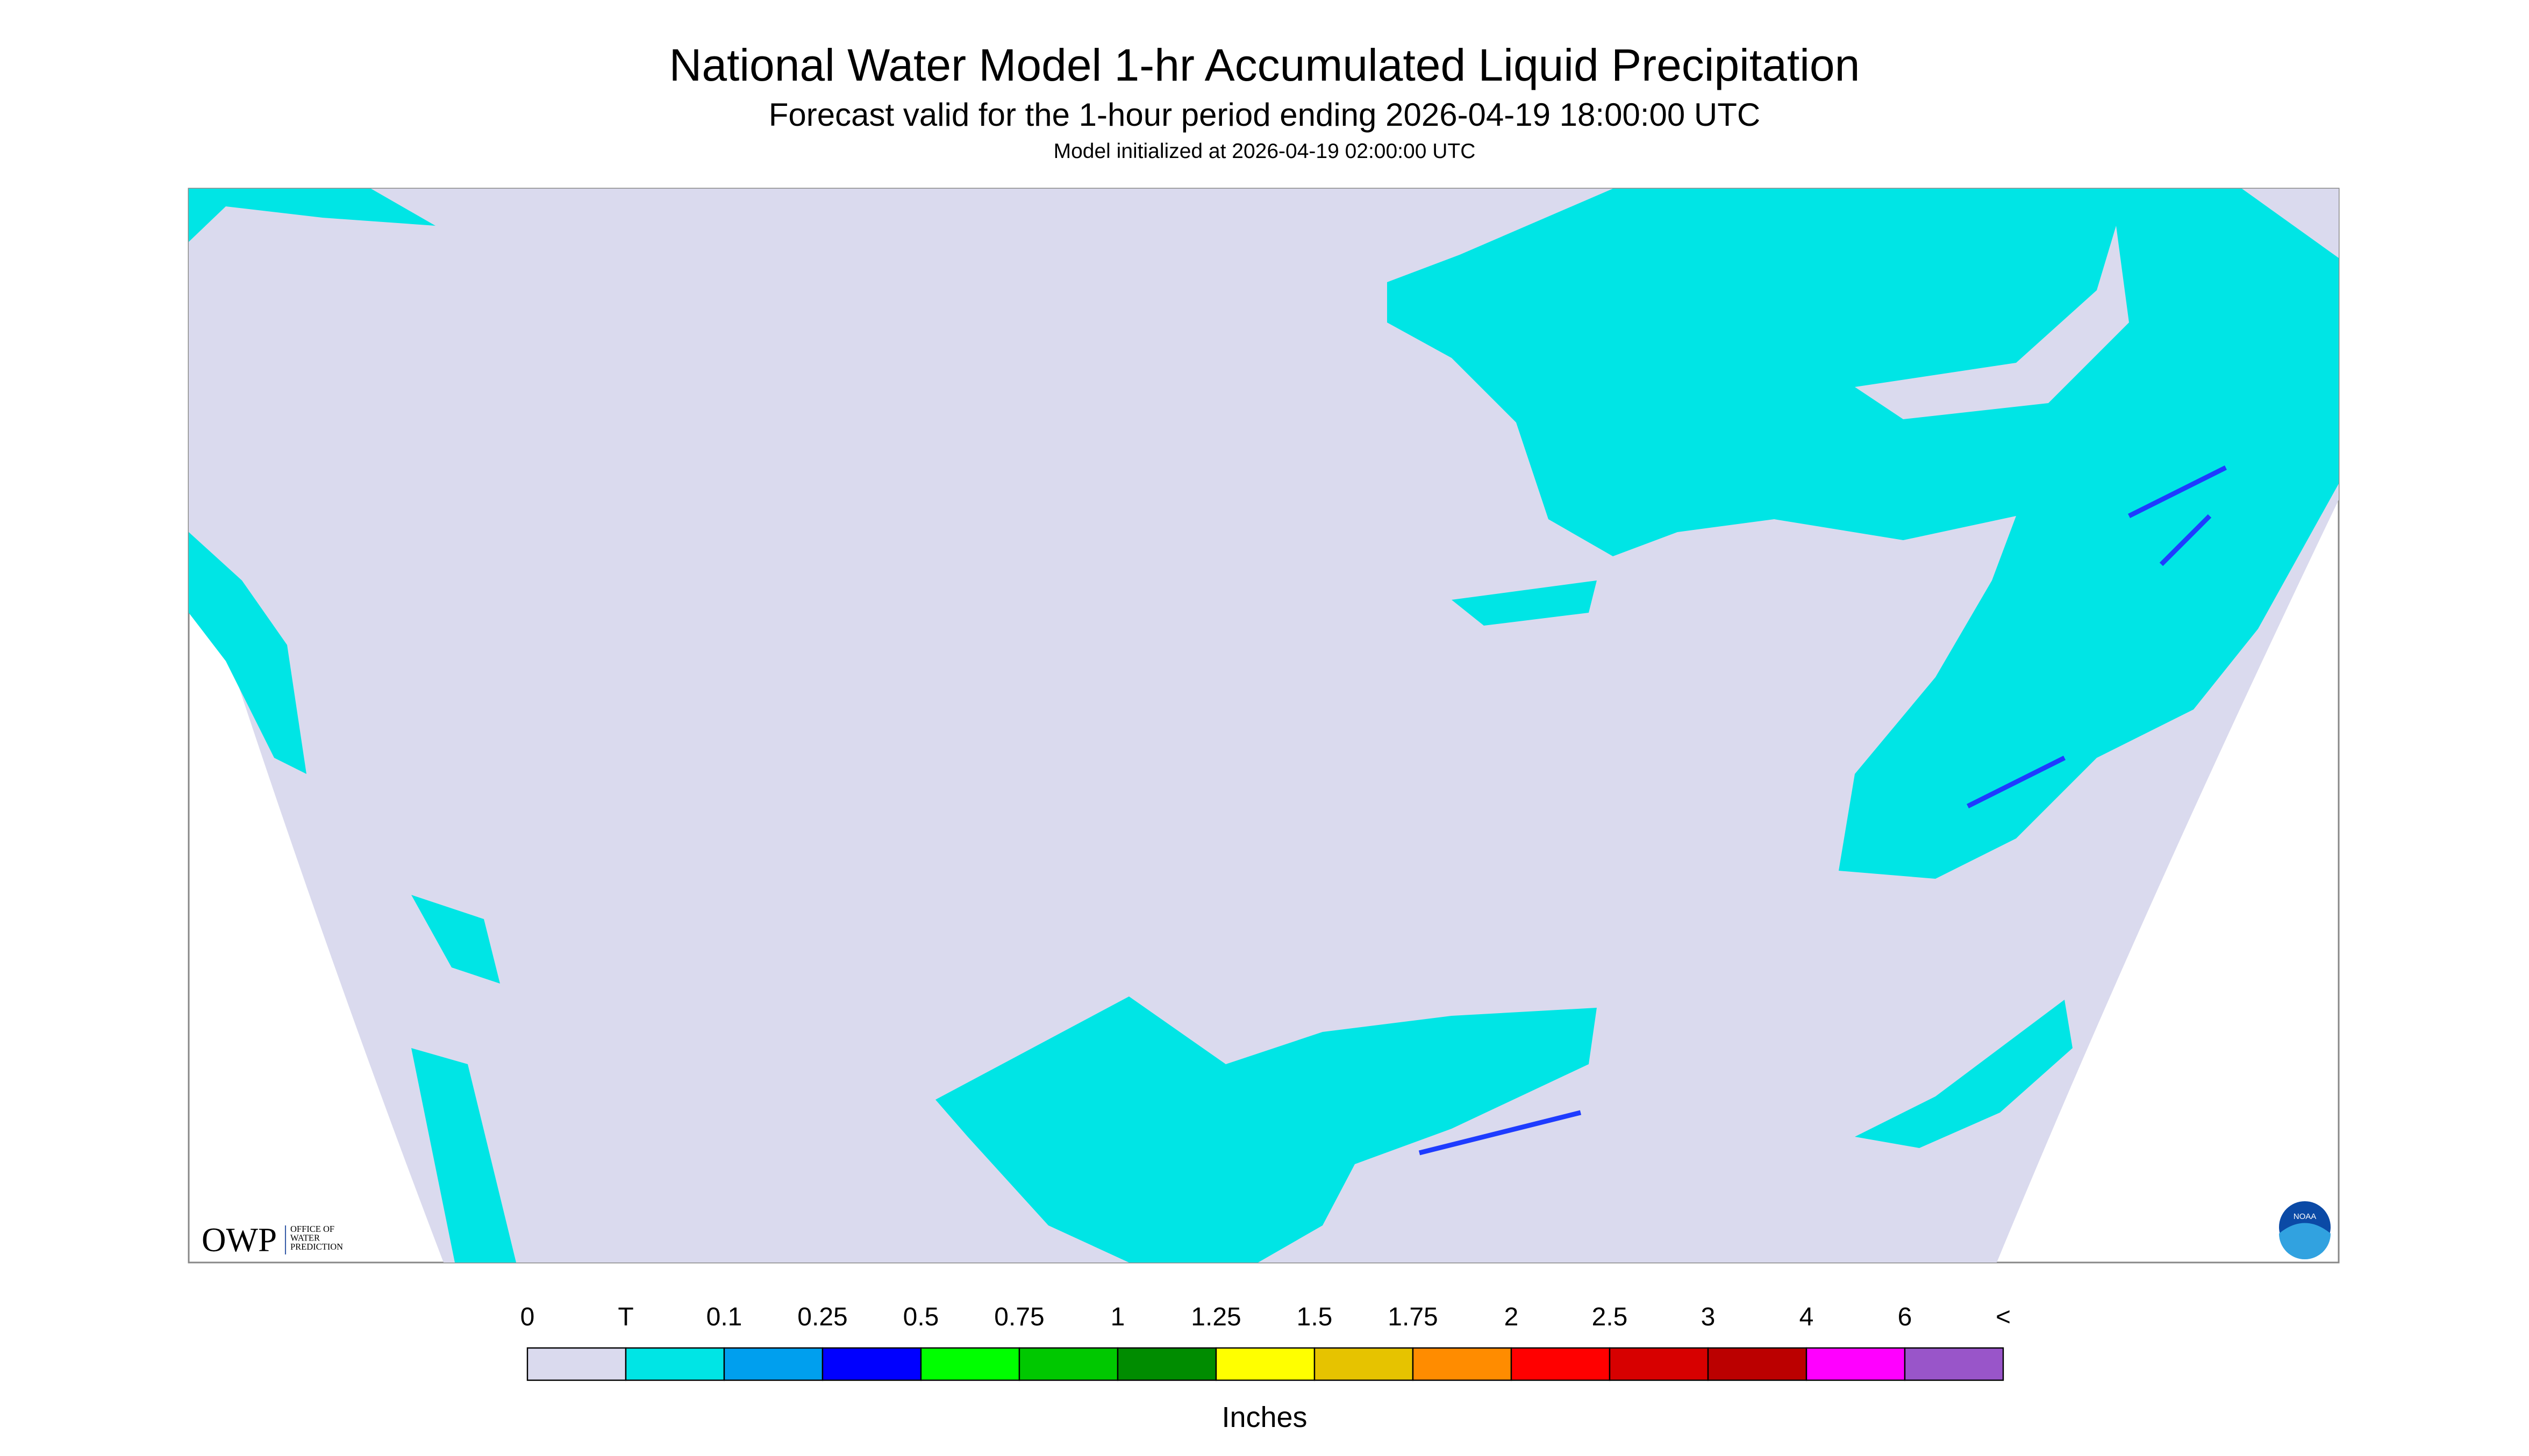 Image resolution: width=2529 pixels, height=1456 pixels. Describe the element at coordinates (1964, 1074) in the screenshot. I see `atlantic-rain` at that location.